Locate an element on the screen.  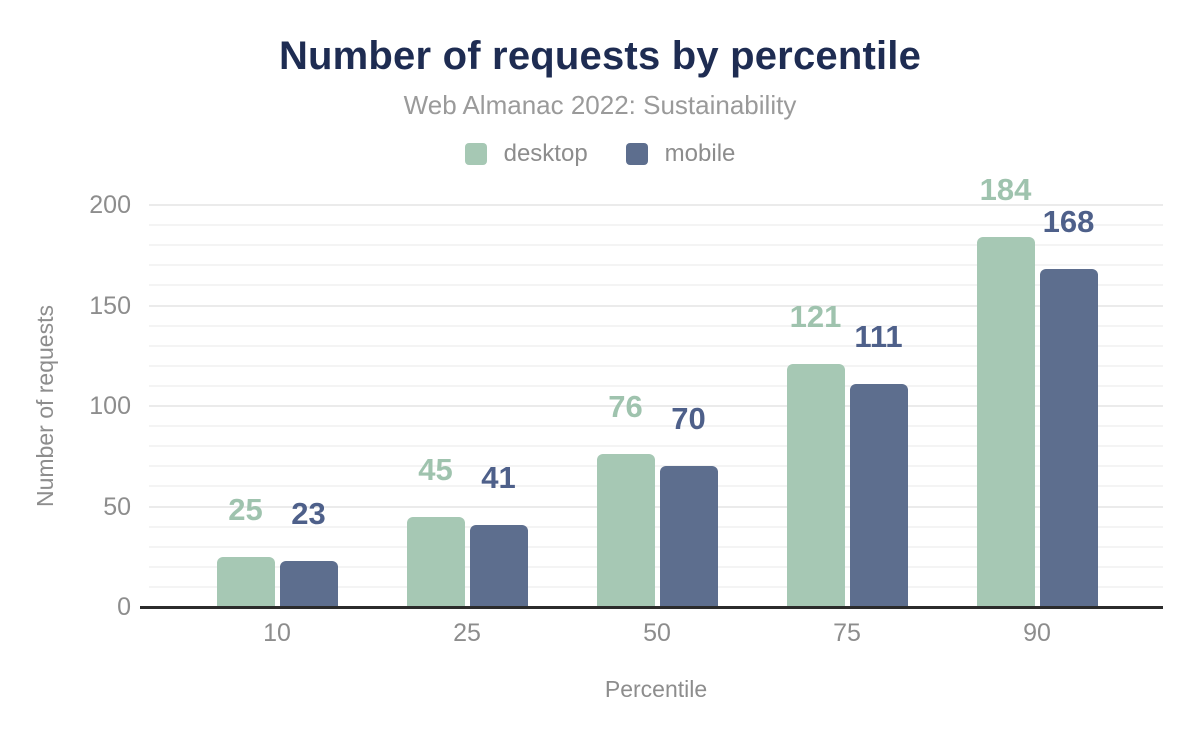
y-axis-tick-label: 200 is located at coordinates (110, 205).